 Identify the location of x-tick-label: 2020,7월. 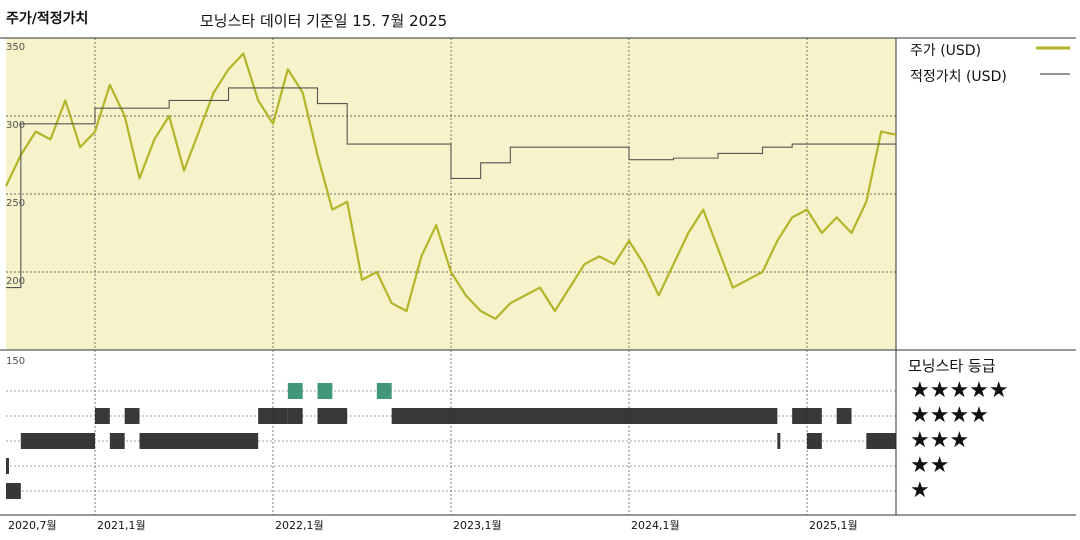
(32, 525).